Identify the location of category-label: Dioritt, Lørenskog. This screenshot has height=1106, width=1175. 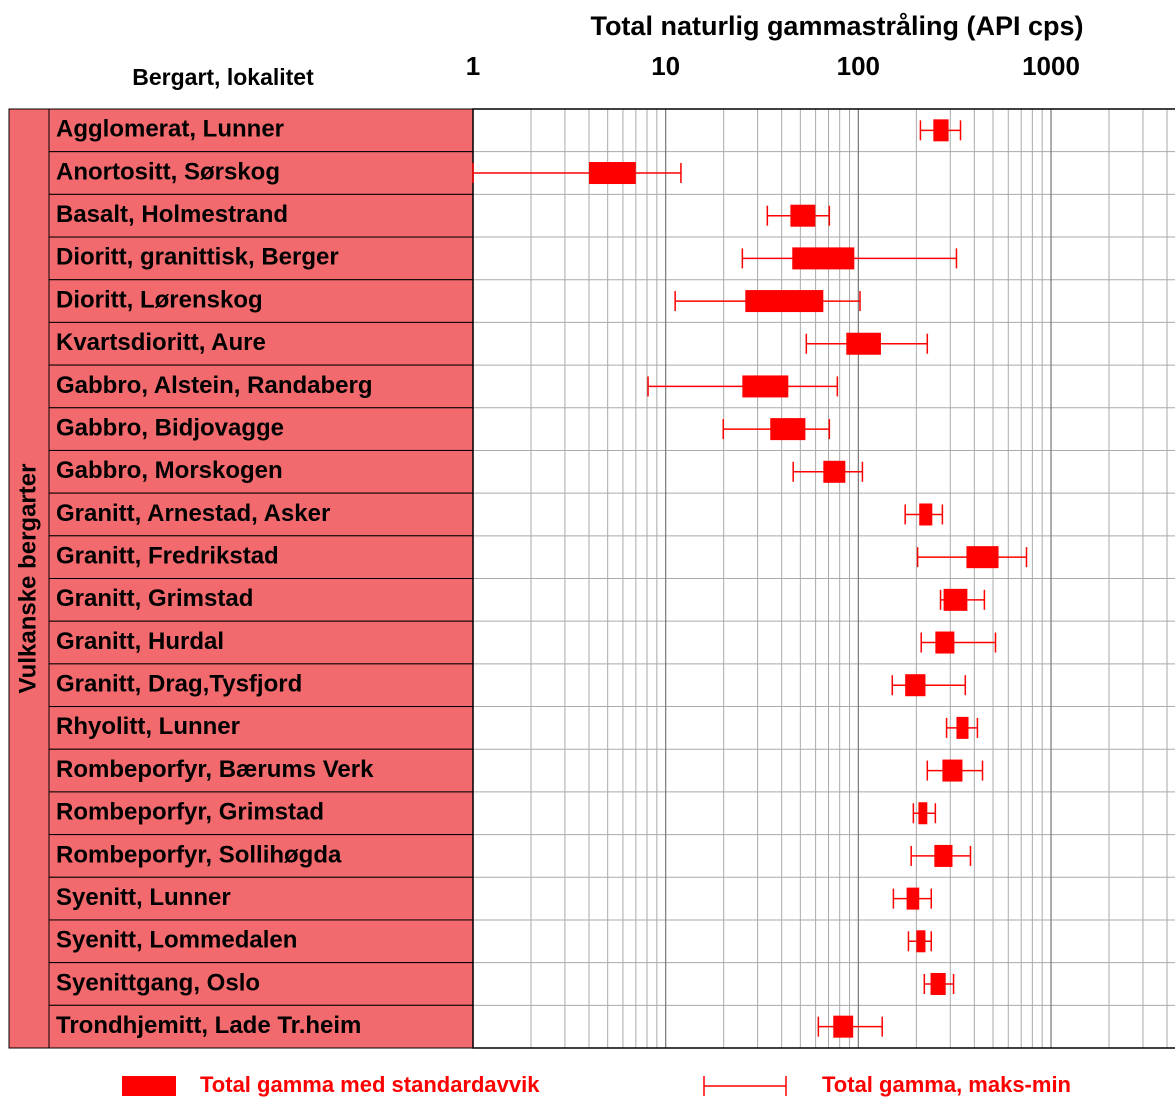
(159, 299).